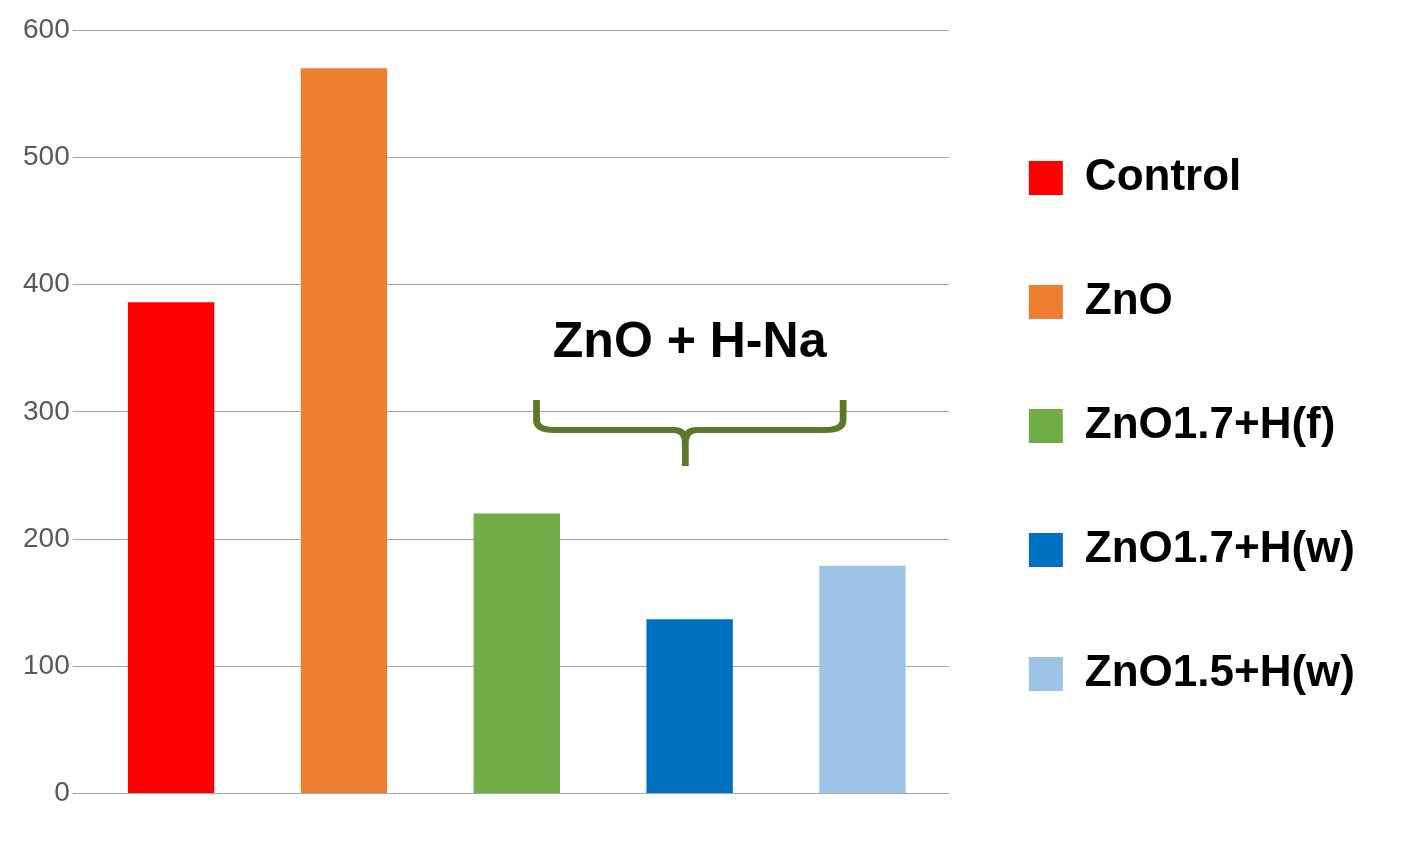 This screenshot has height=842, width=1405. I want to click on annotation: ZnO + H-Na, so click(690, 339).